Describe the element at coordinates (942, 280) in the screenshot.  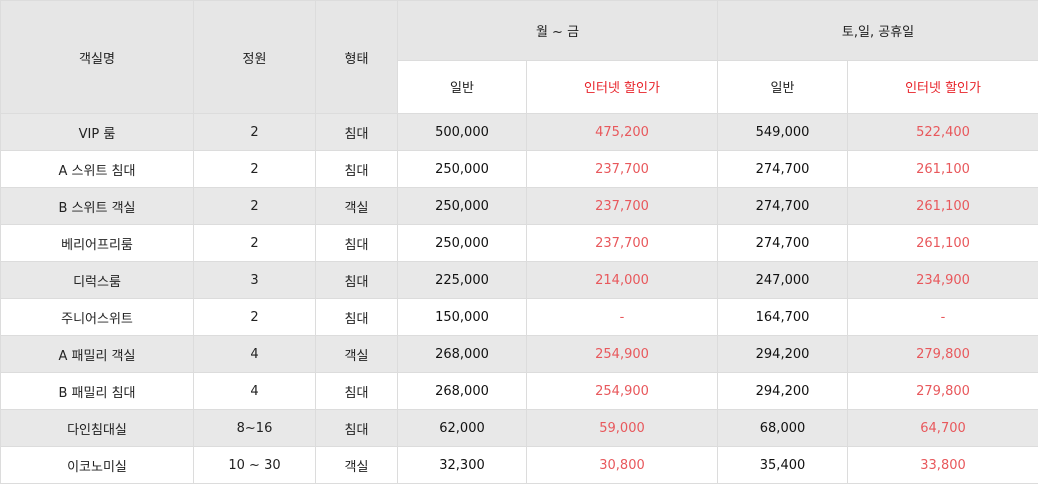
I see `cell-weekend-internet: 234,900` at that location.